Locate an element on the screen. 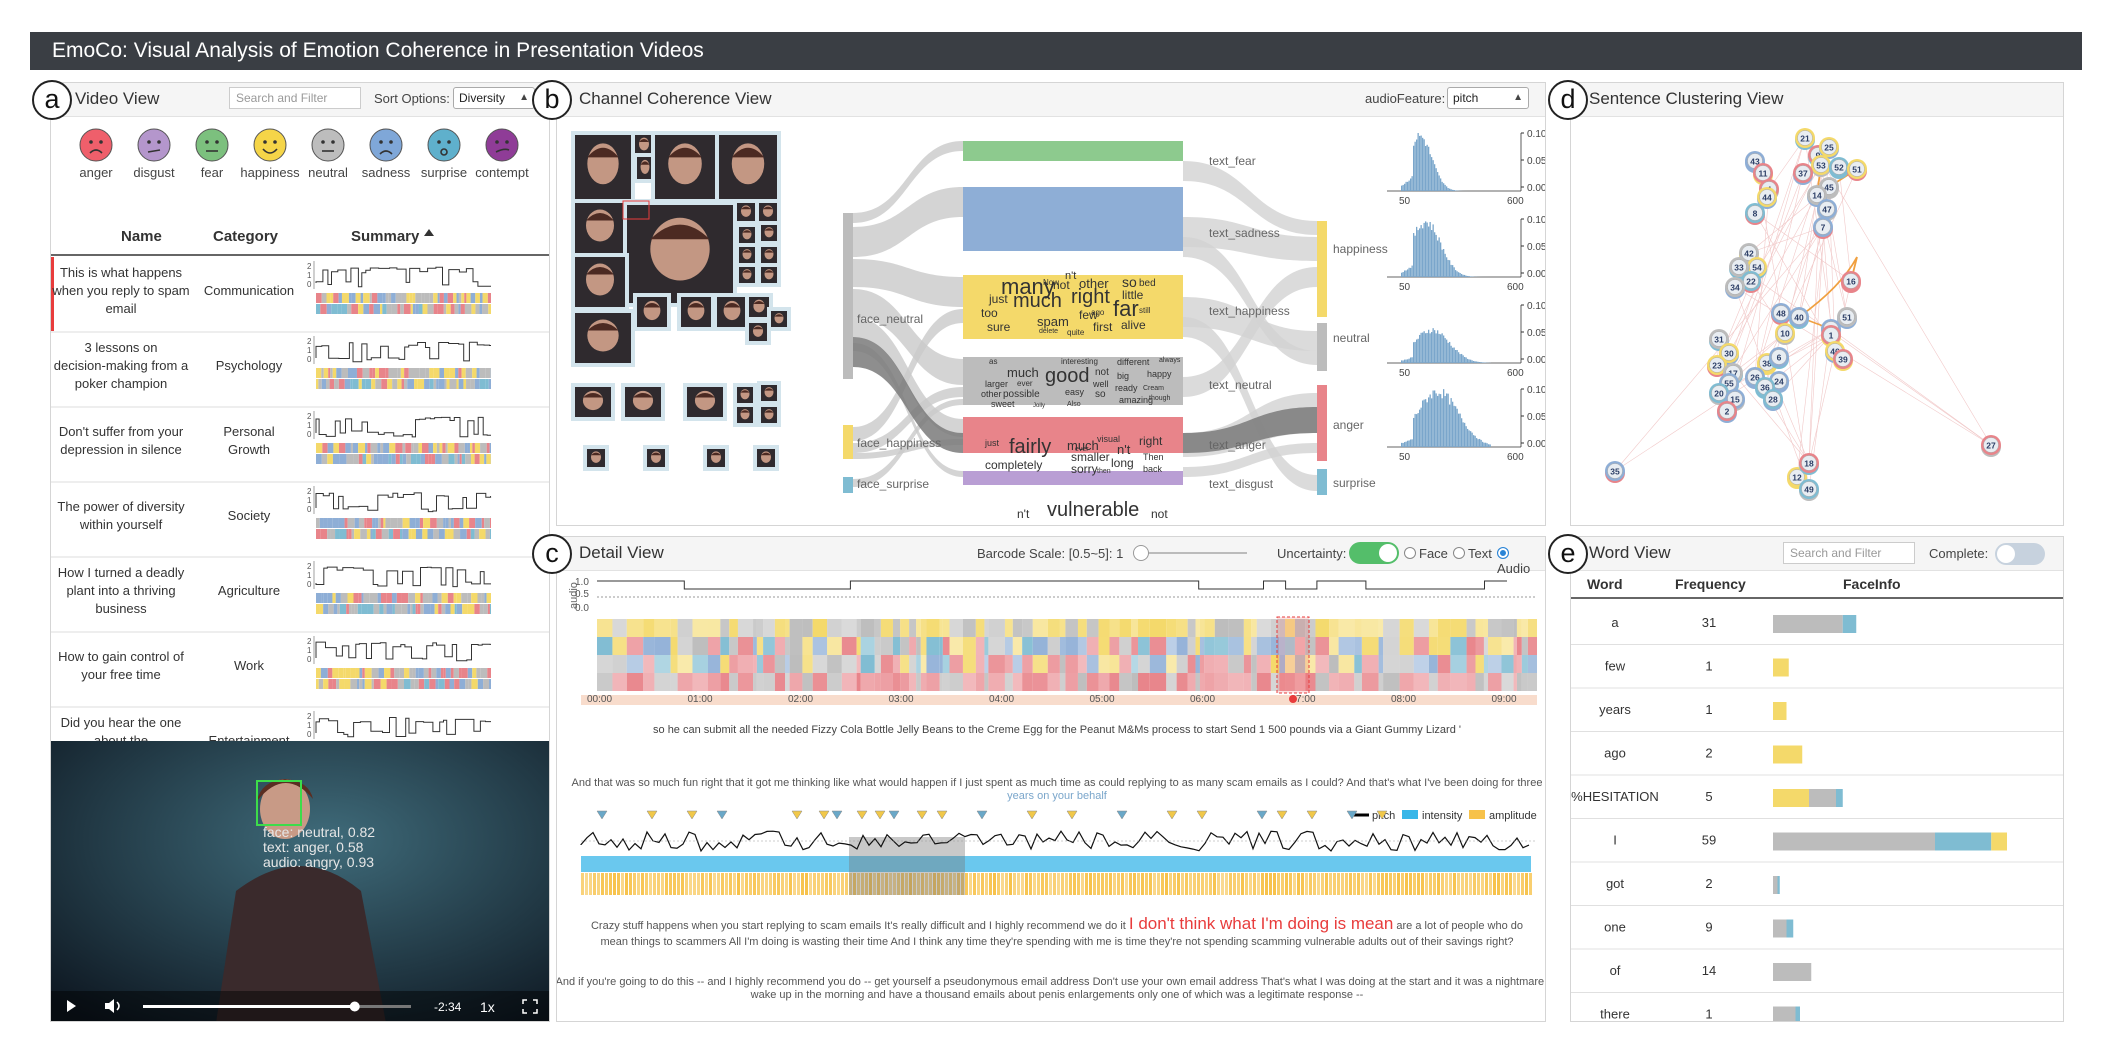  cluster-node: 20 is located at coordinates (1719, 394).